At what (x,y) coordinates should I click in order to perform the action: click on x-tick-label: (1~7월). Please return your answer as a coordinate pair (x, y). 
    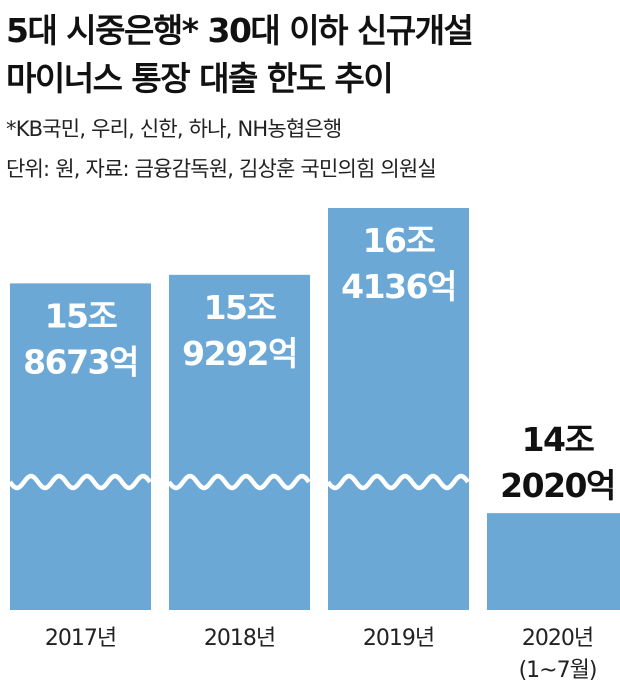
    Looking at the image, I should click on (558, 670).